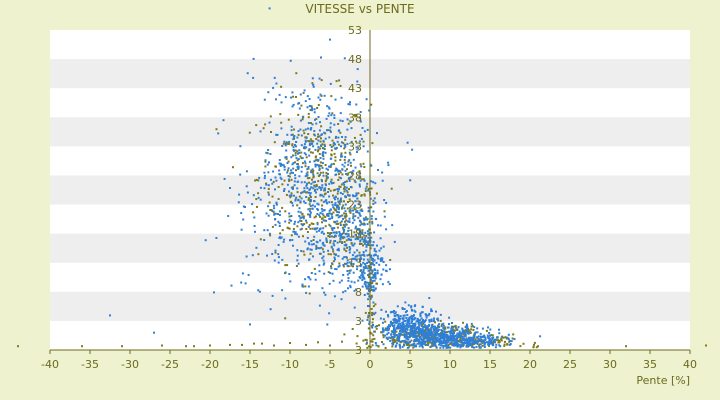 This screenshot has width=720, height=400. What do you see at coordinates (130, 364) in the screenshot?
I see `x-tick-label: -30` at bounding box center [130, 364].